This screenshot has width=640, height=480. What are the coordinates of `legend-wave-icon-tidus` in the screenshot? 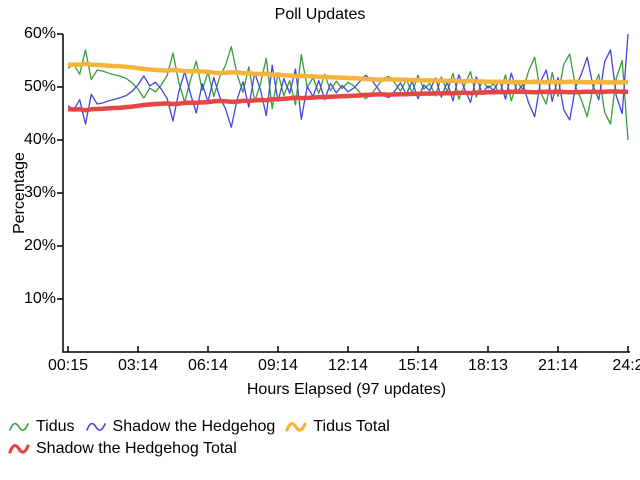 It's located at (19, 426).